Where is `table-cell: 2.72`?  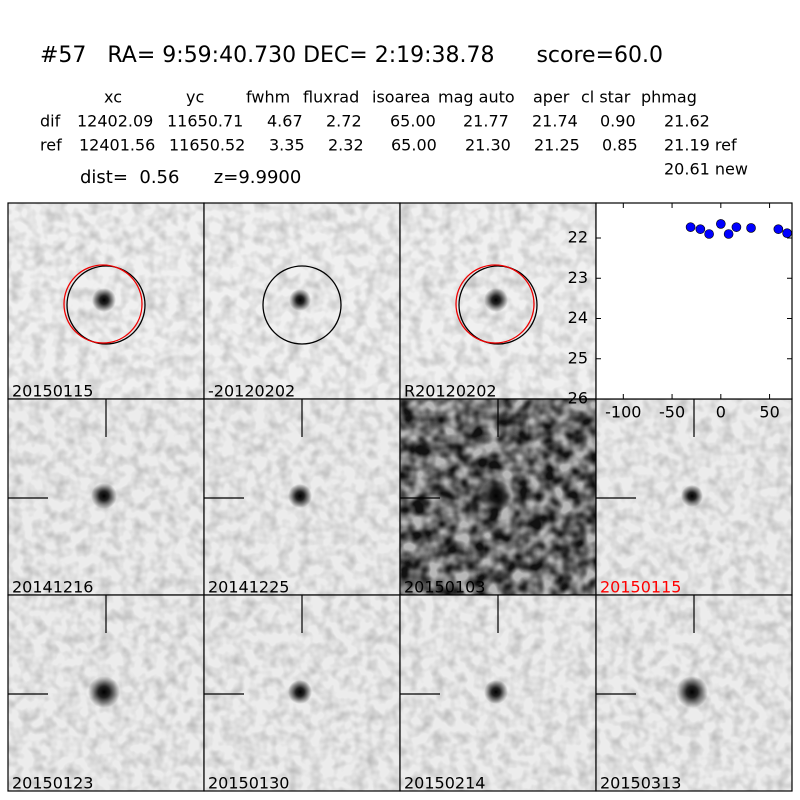 table-cell: 2.72 is located at coordinates (344, 121).